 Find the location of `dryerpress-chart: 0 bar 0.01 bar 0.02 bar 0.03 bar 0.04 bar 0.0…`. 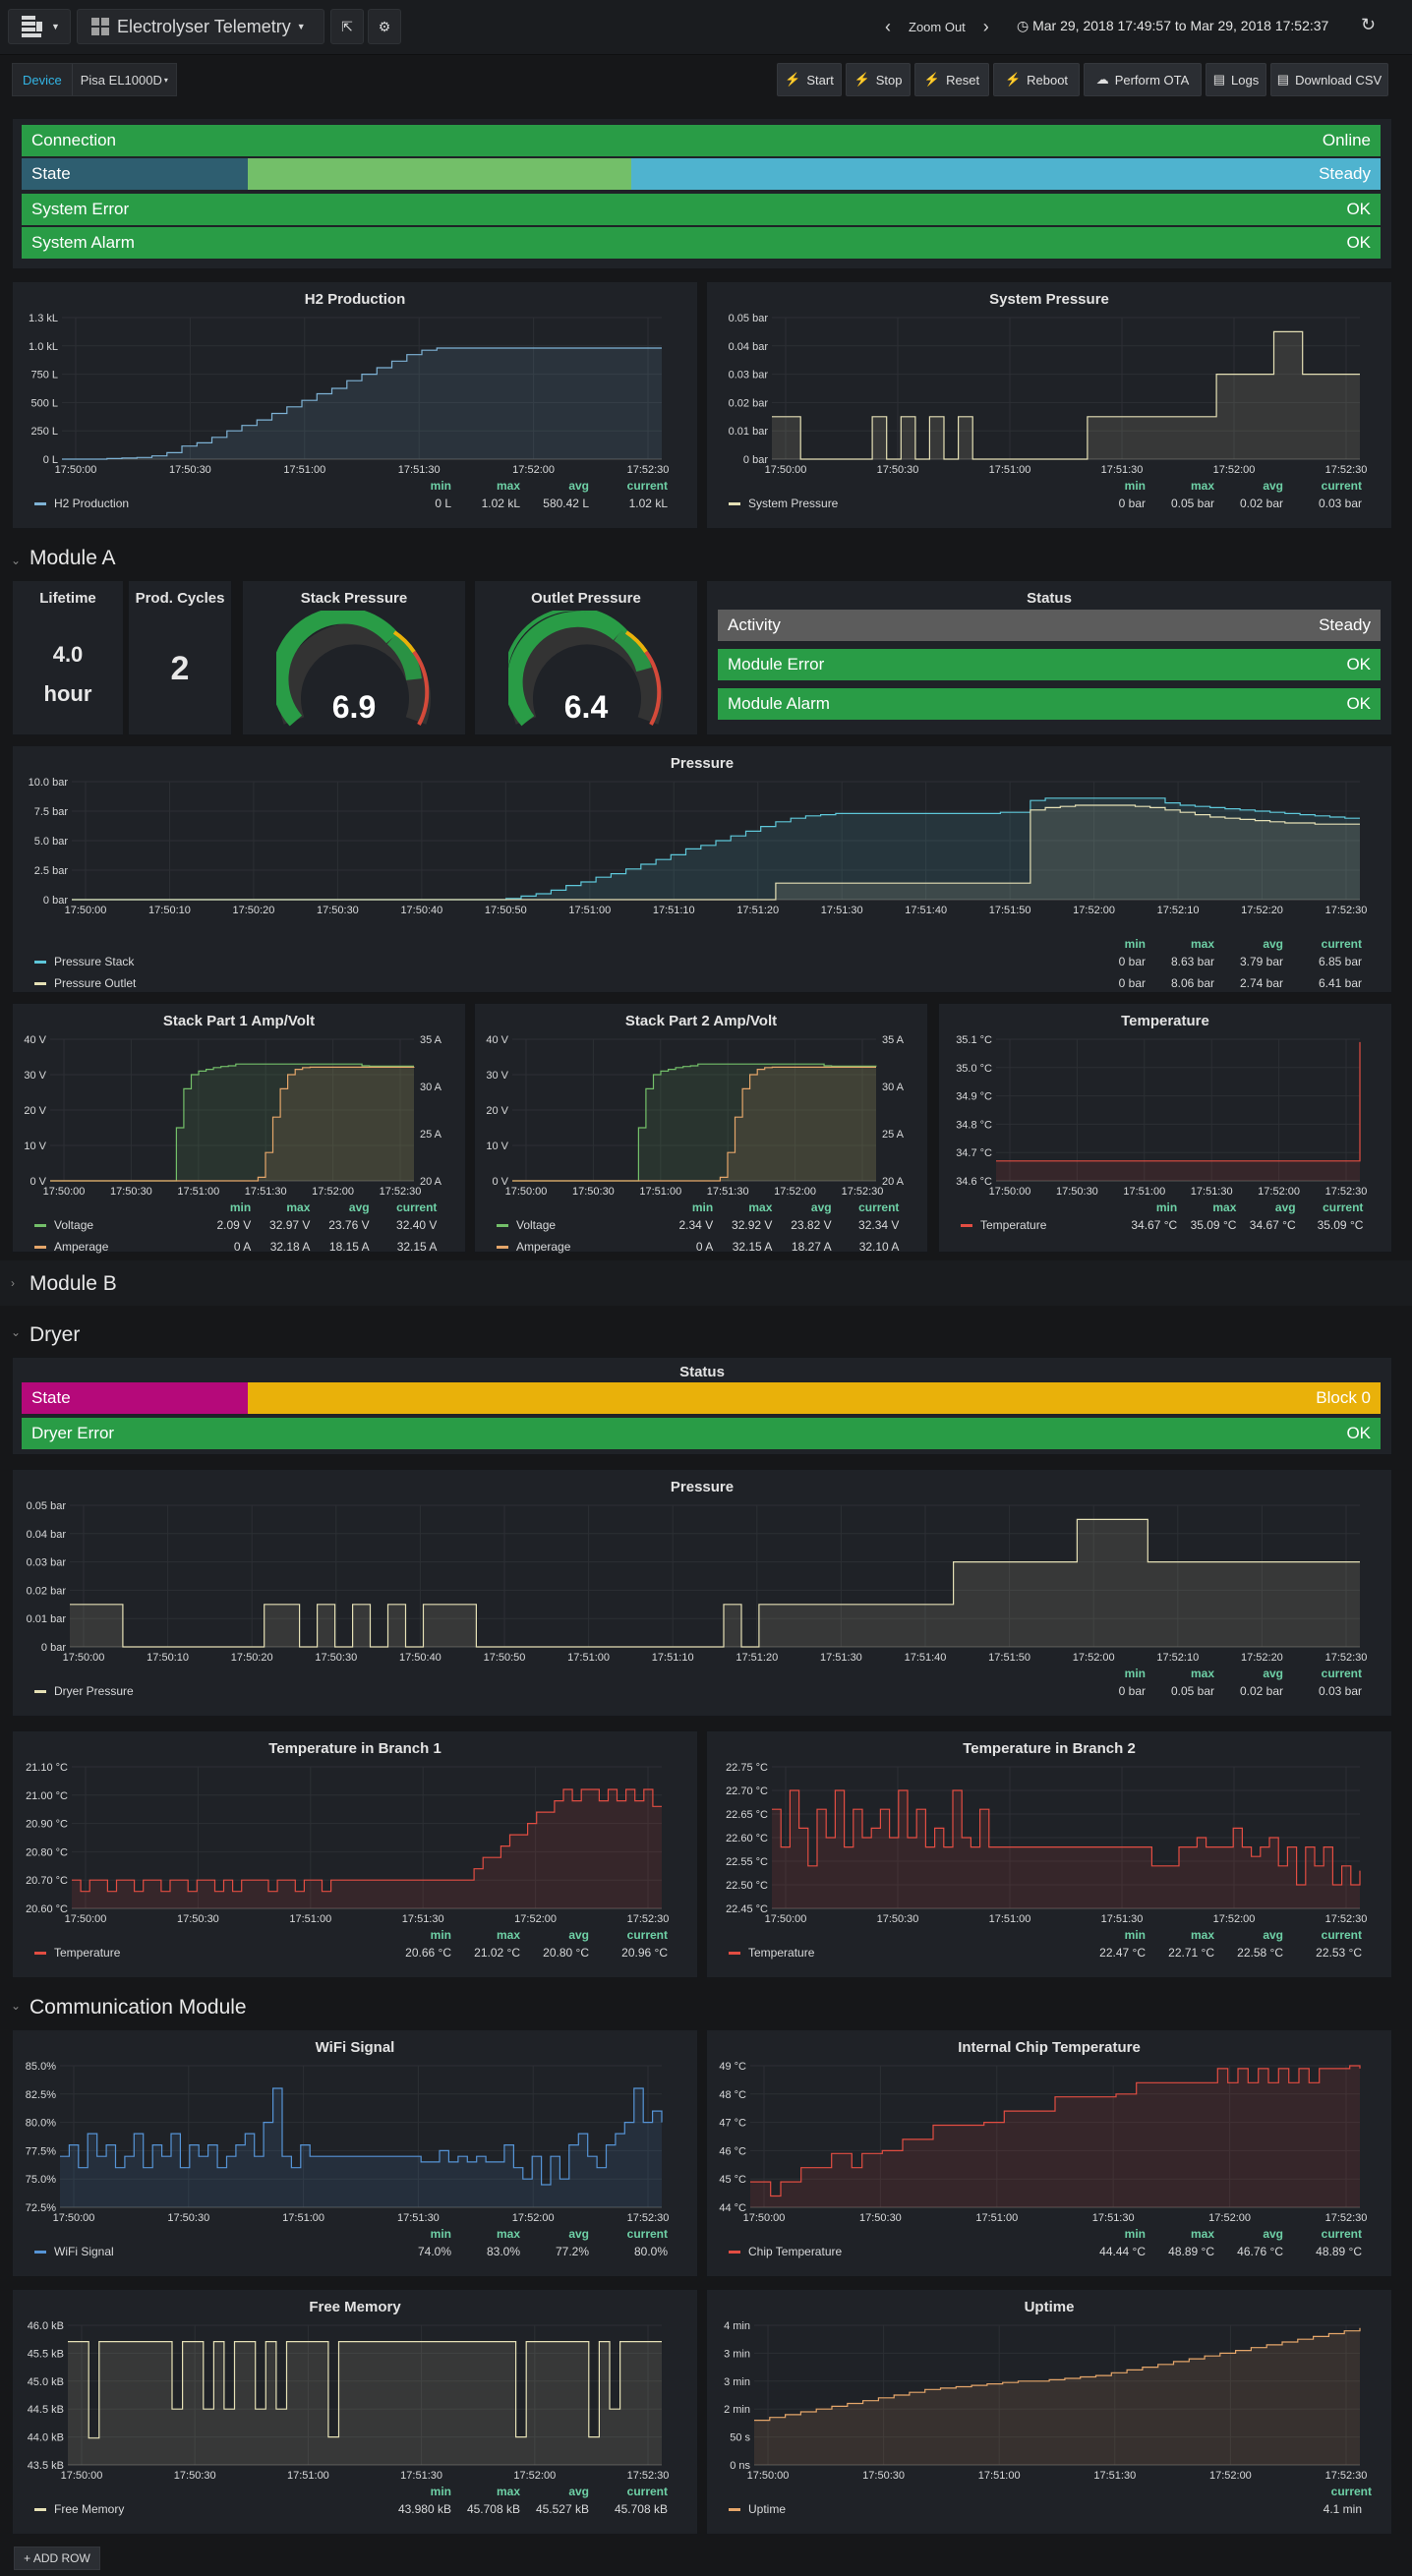

dryerpress-chart: 0 bar 0.01 bar 0.02 bar 0.03 bar 0.04 bar 0.0… is located at coordinates (702, 1593).